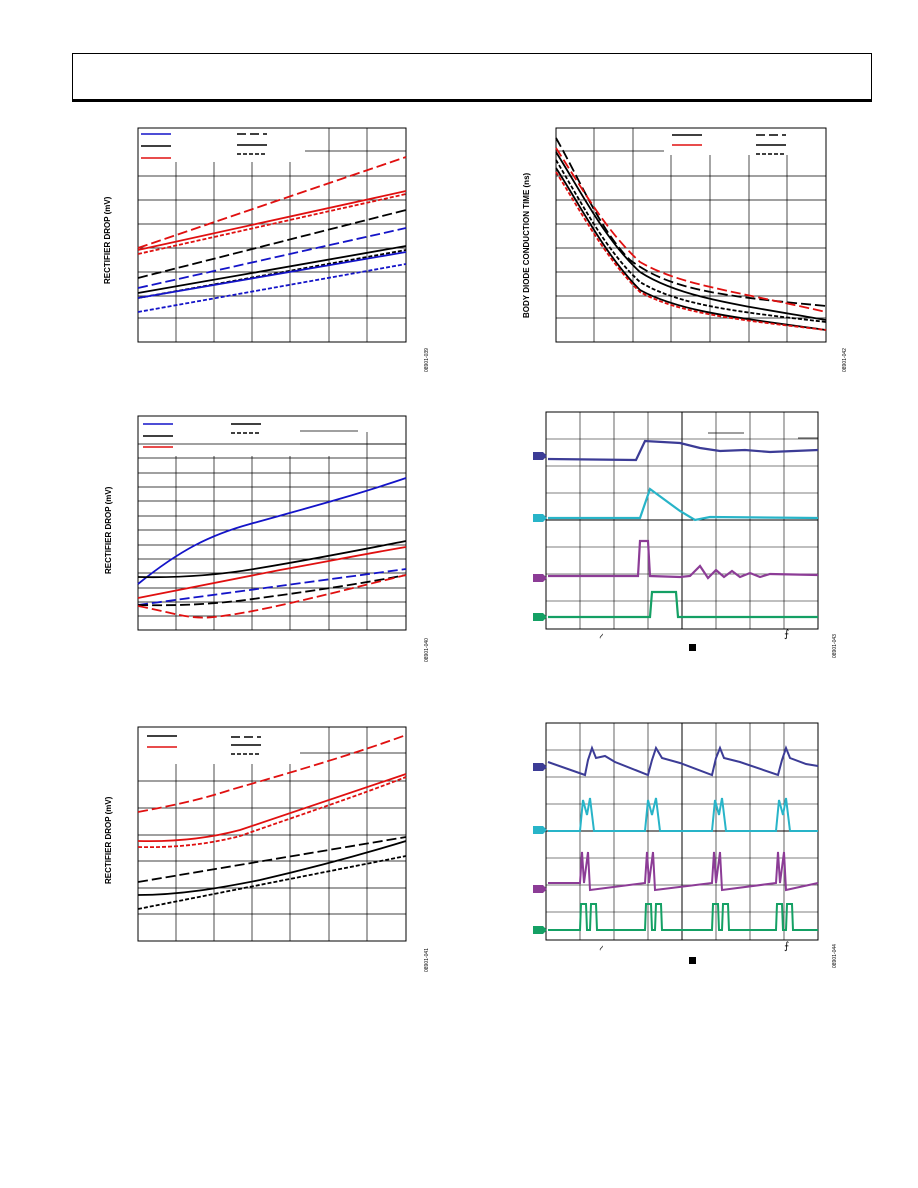 This screenshot has width=918, height=1188. Describe the element at coordinates (835, 956) in the screenshot. I see `figure-code: 08901-044` at that location.